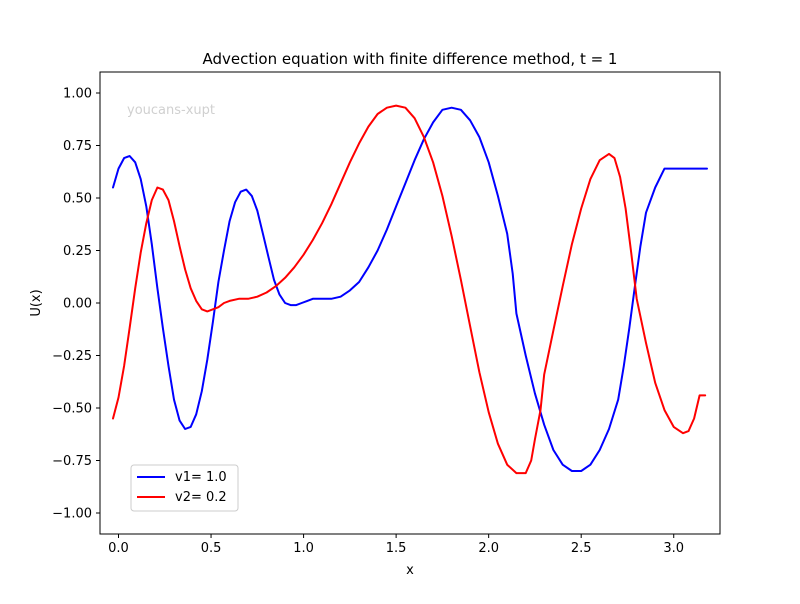 The height and width of the screenshot is (604, 800). Describe the element at coordinates (303, 548) in the screenshot. I see `x-tick-label: 1.0` at that location.